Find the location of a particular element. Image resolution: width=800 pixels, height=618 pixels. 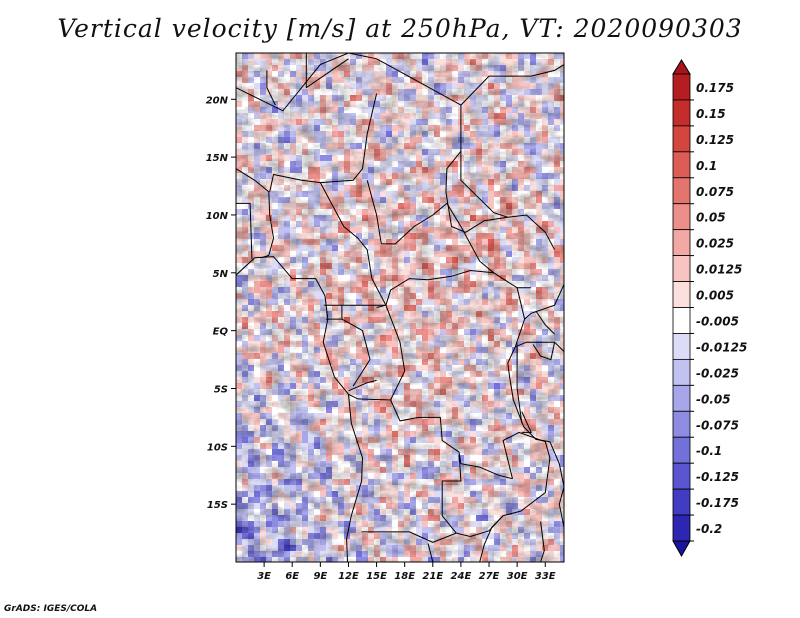

colorbar-label: -0.1 is located at coordinates (709, 451).